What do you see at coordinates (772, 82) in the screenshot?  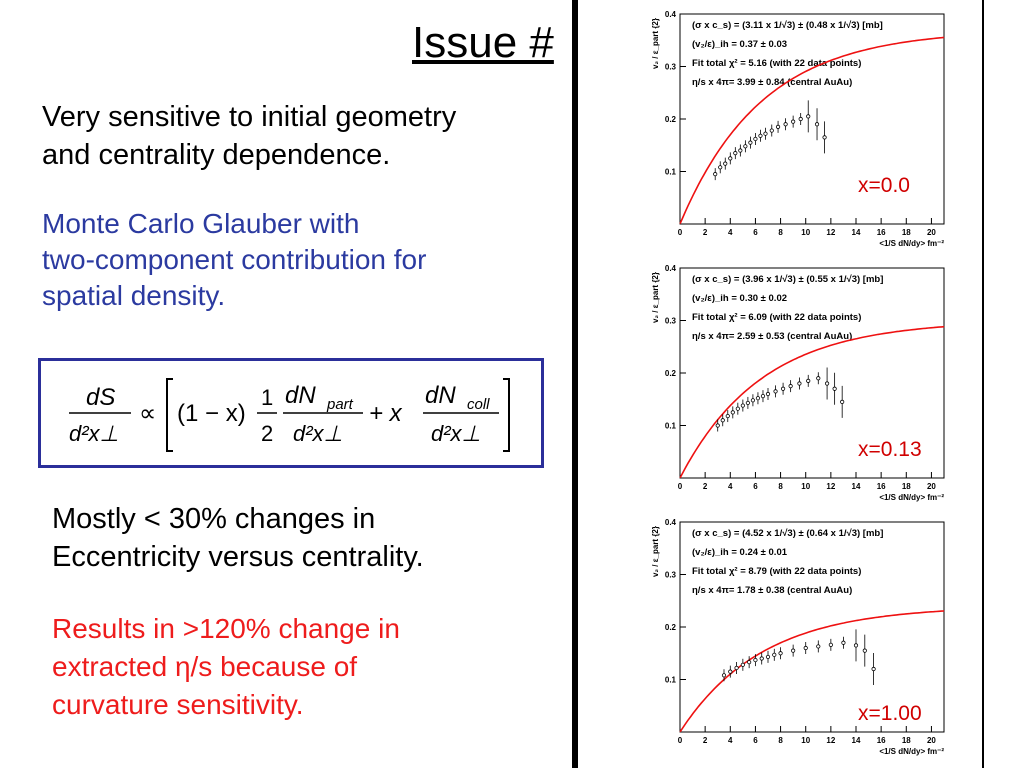 I see `fit-annotation: η/s x 4π= 3.99 ± 0.84 (central AuAu)` at bounding box center [772, 82].